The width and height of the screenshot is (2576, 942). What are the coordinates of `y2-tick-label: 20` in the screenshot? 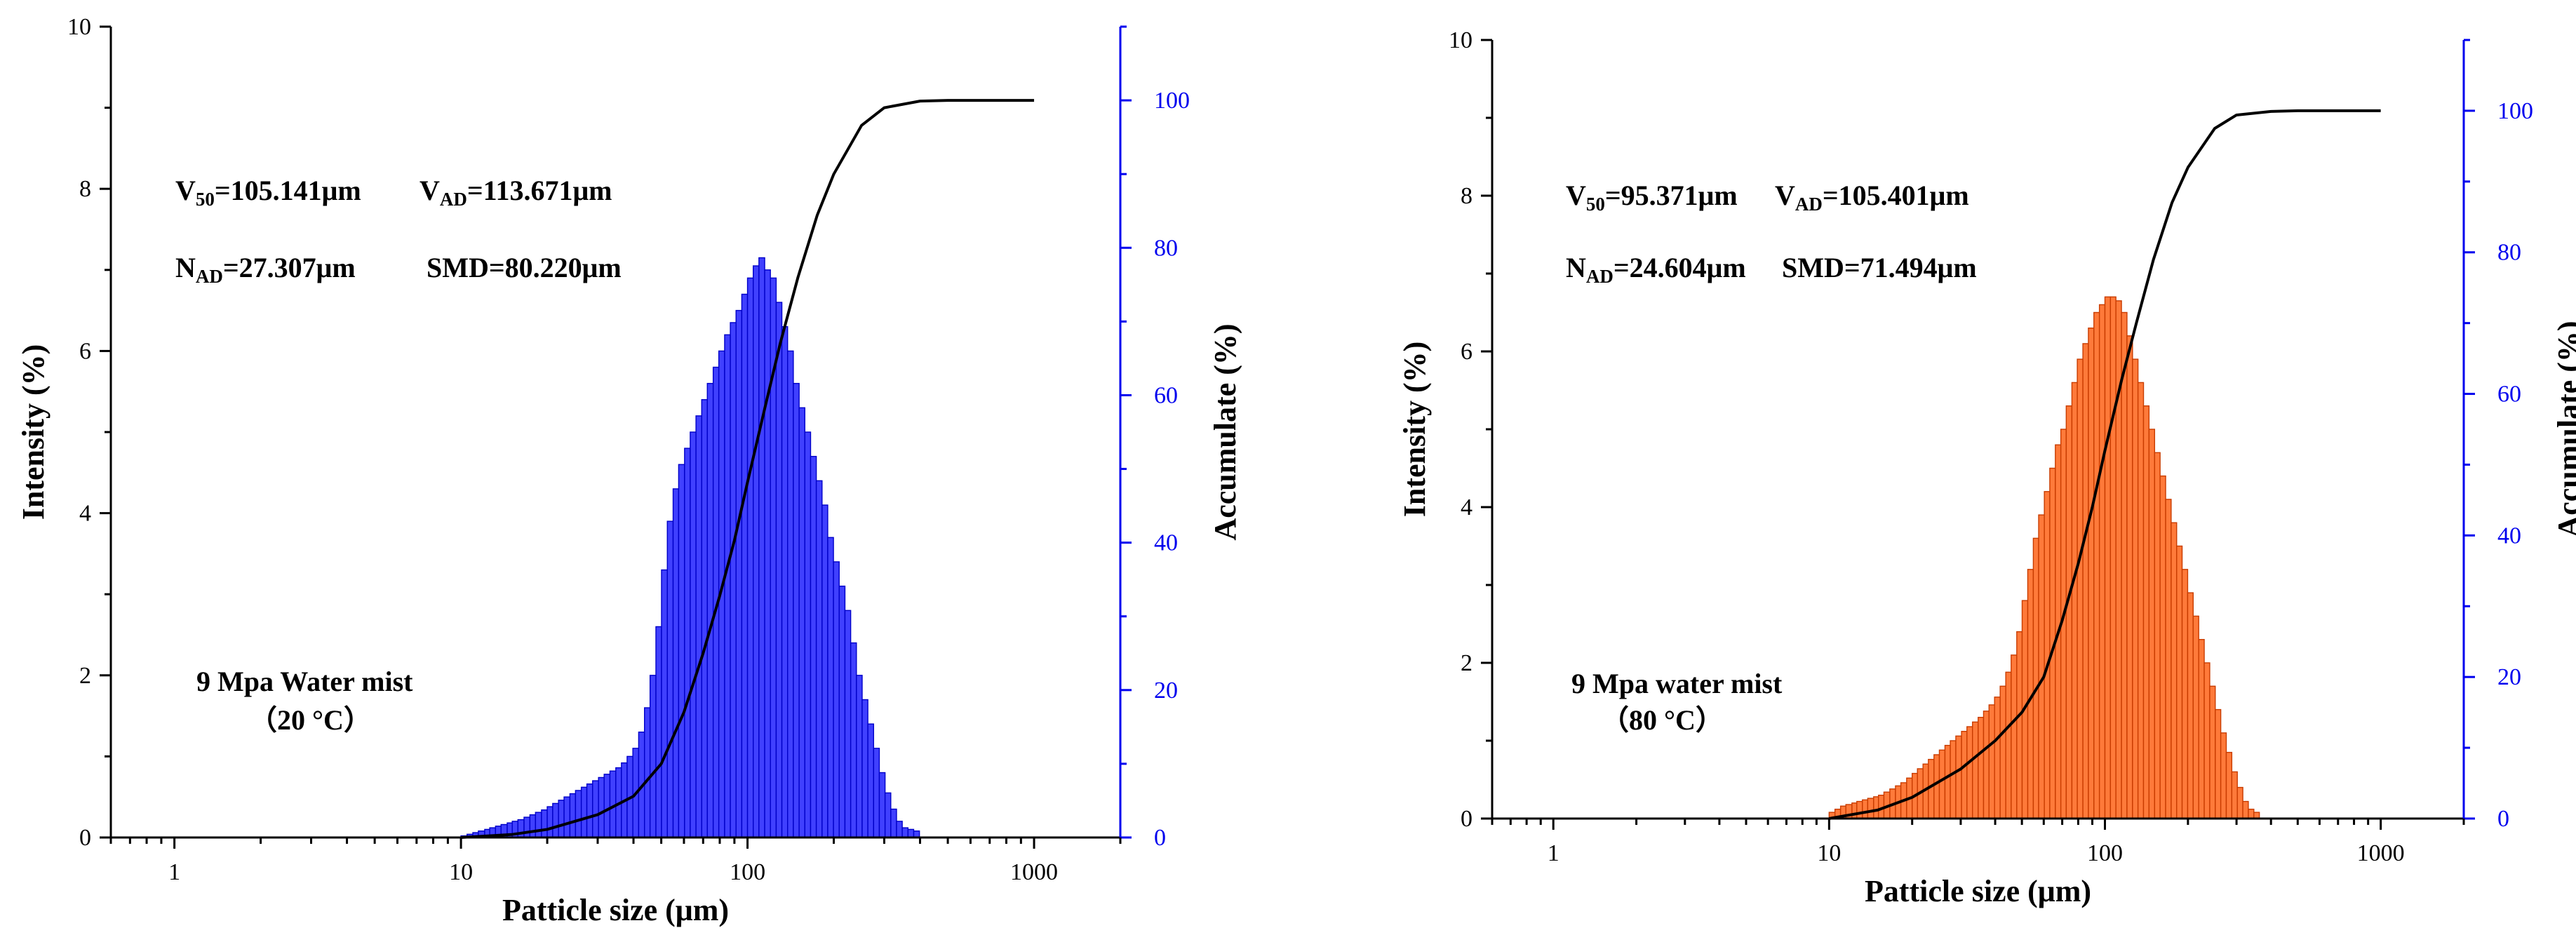 It's located at (1166, 691).